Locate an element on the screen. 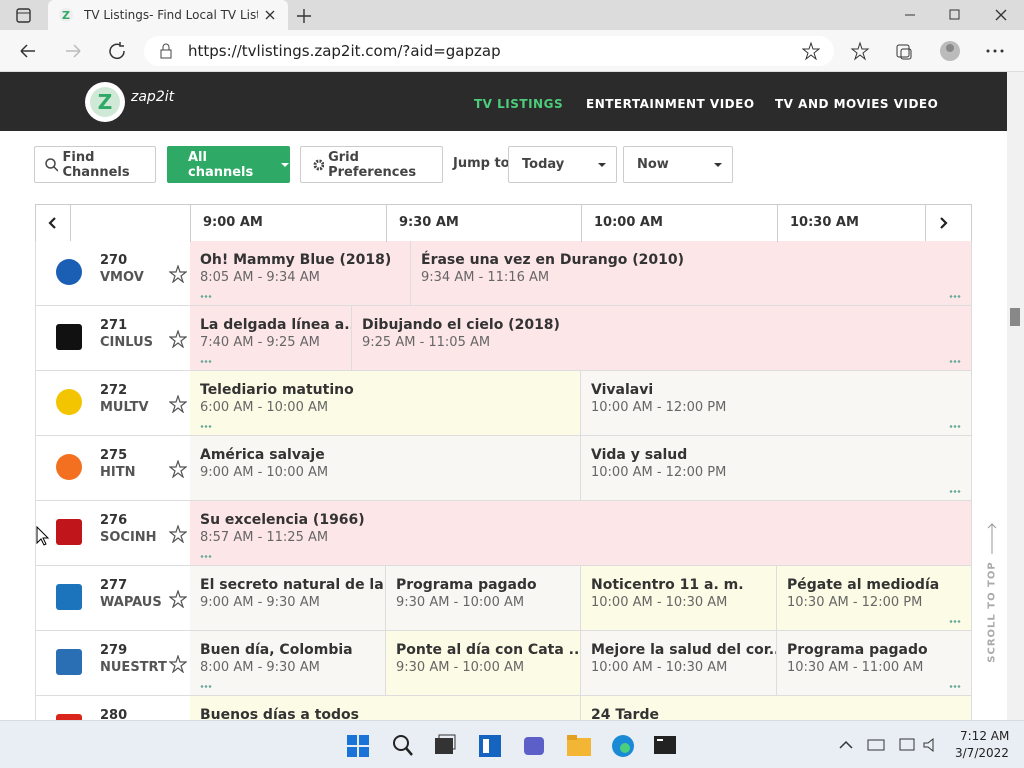 Image resolution: width=1024 pixels, height=768 pixels. next-arrow is located at coordinates (943, 223).